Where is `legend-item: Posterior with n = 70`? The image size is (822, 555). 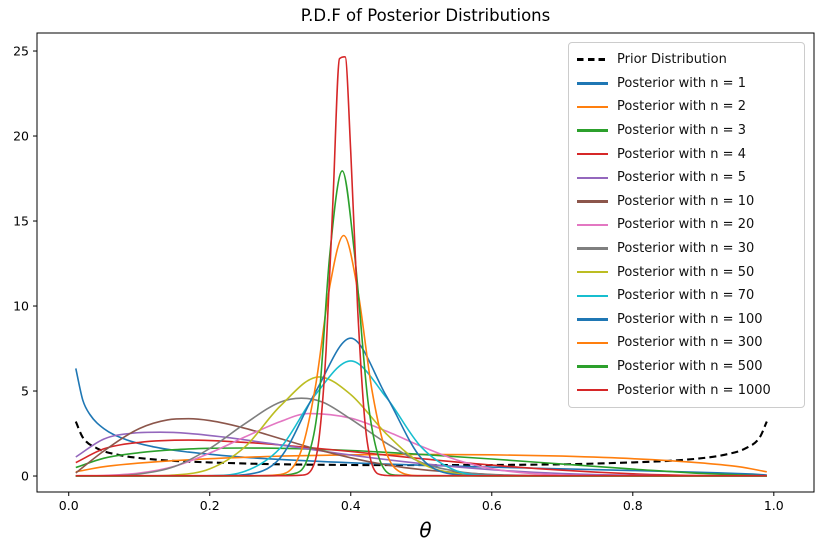
legend-item: Posterior with n = 70 is located at coordinates (686, 296).